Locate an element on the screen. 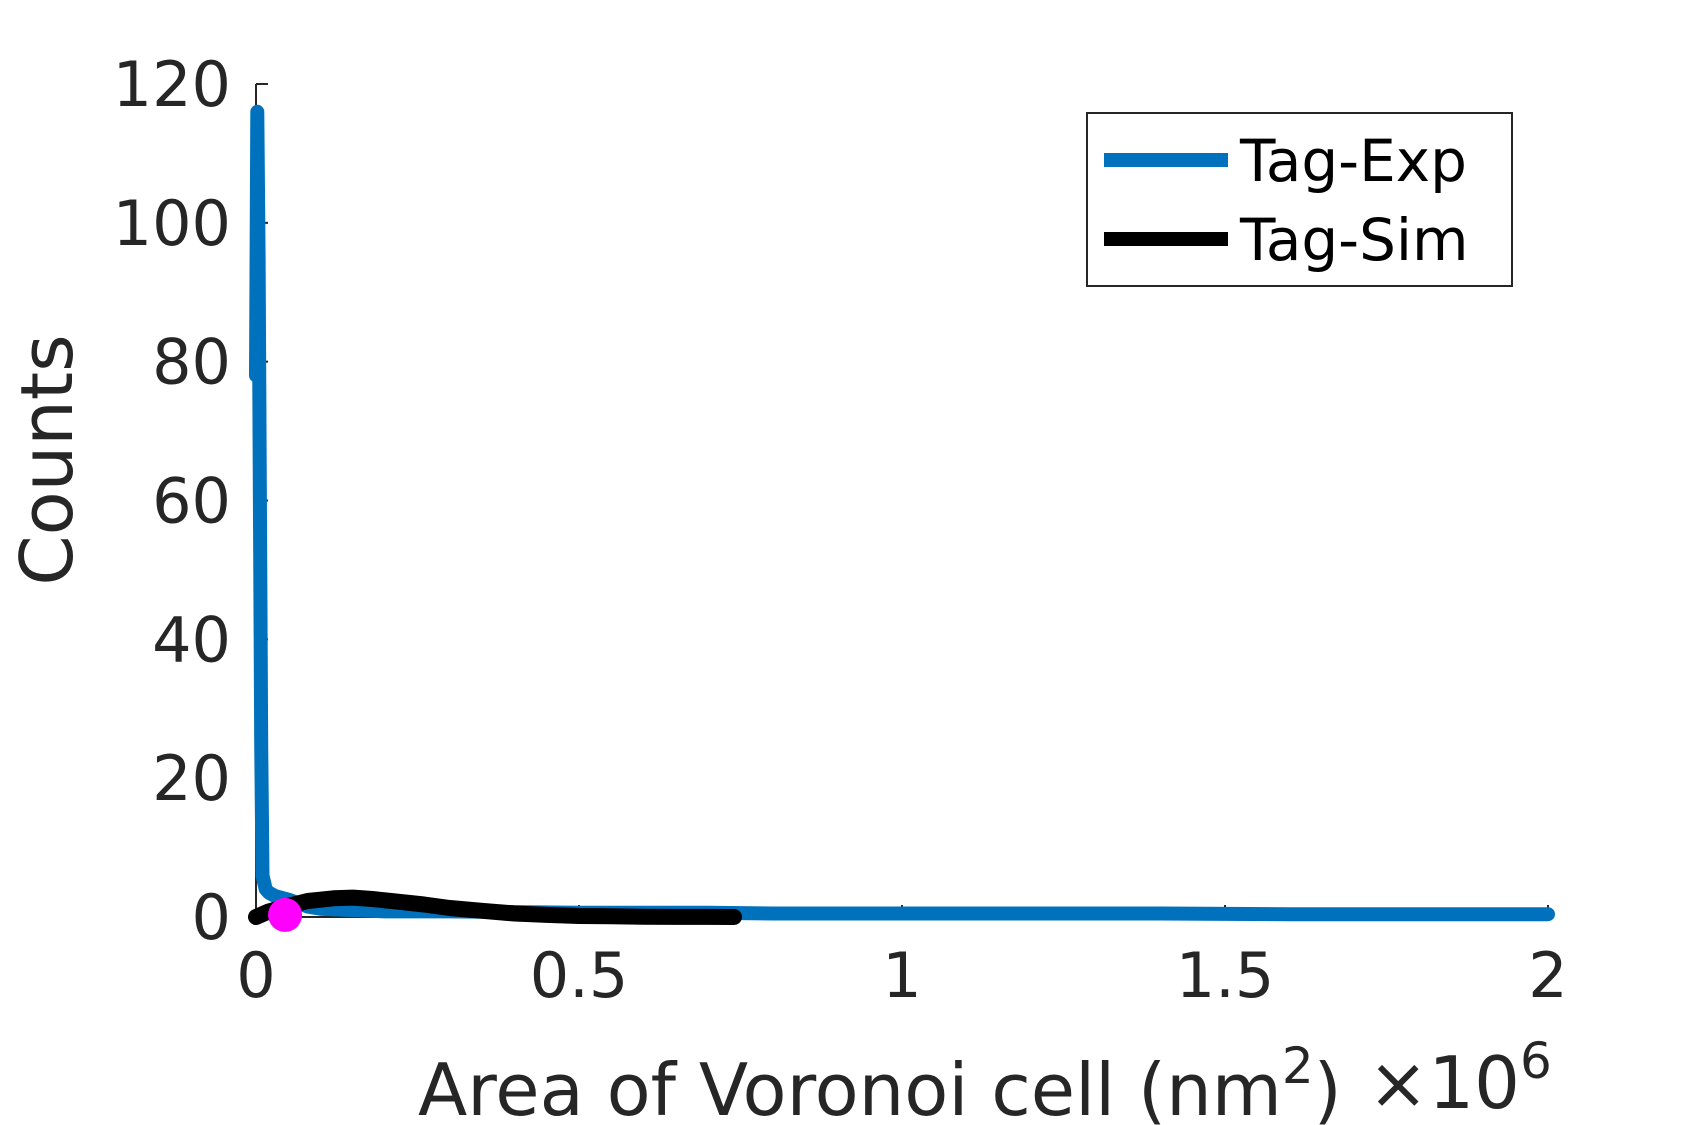 This screenshot has width=1692, height=1125. x-axis-title-superscript: 2 is located at coordinates (1298, 1066).